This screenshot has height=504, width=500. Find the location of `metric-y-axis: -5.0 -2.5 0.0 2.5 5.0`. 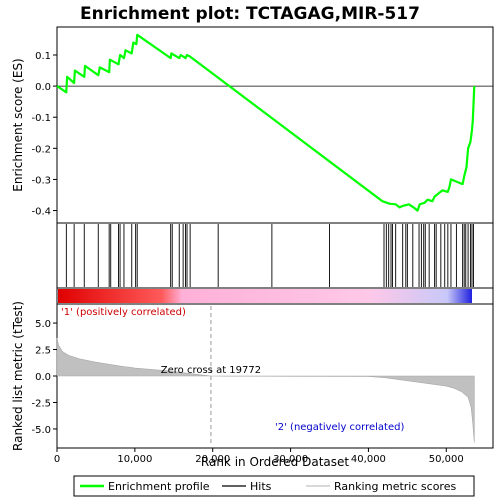

metric-y-axis: -5.0 -2.5 0.0 2.5 5.0 is located at coordinates (44, 377).